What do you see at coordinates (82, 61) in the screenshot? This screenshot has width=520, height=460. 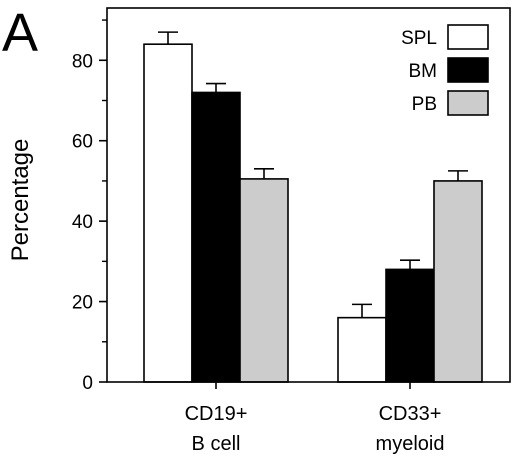 I see `y-tick-label-80: 80` at bounding box center [82, 61].